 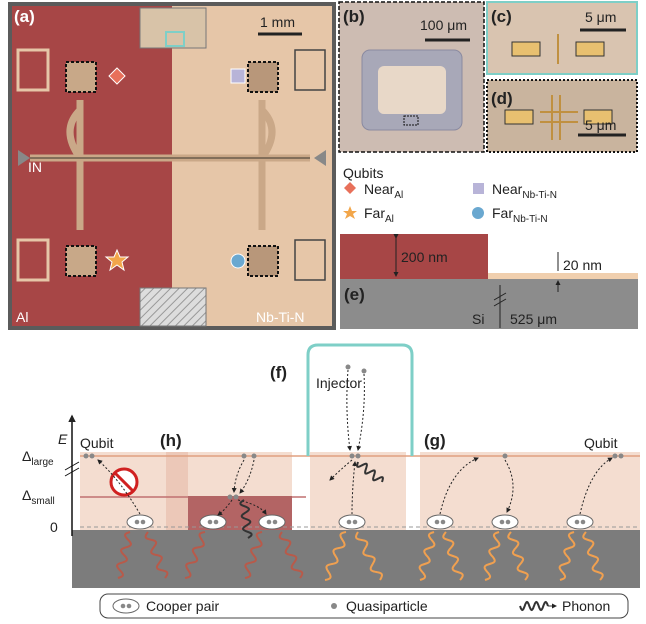 What do you see at coordinates (278, 372) in the screenshot?
I see `panel-label: (f)` at bounding box center [278, 372].